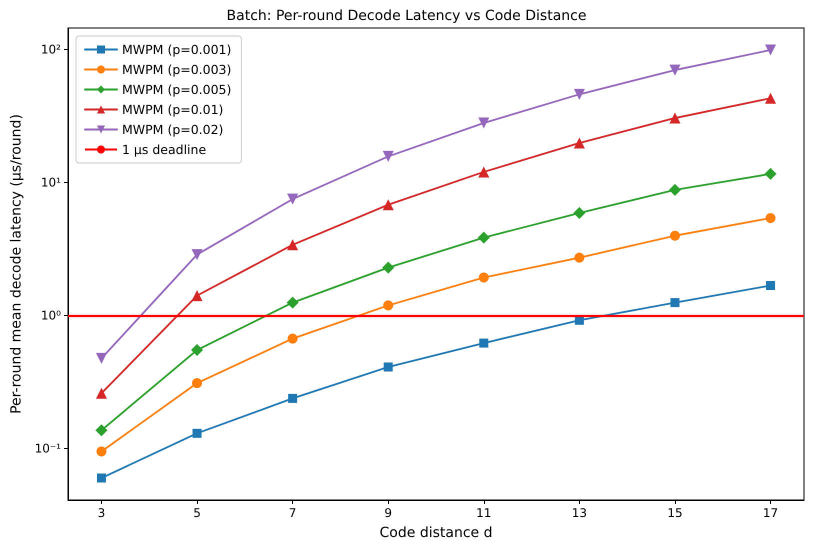 The image size is (813, 546). I want to click on legend-label: MWPM (p=0.005), so click(177, 89).